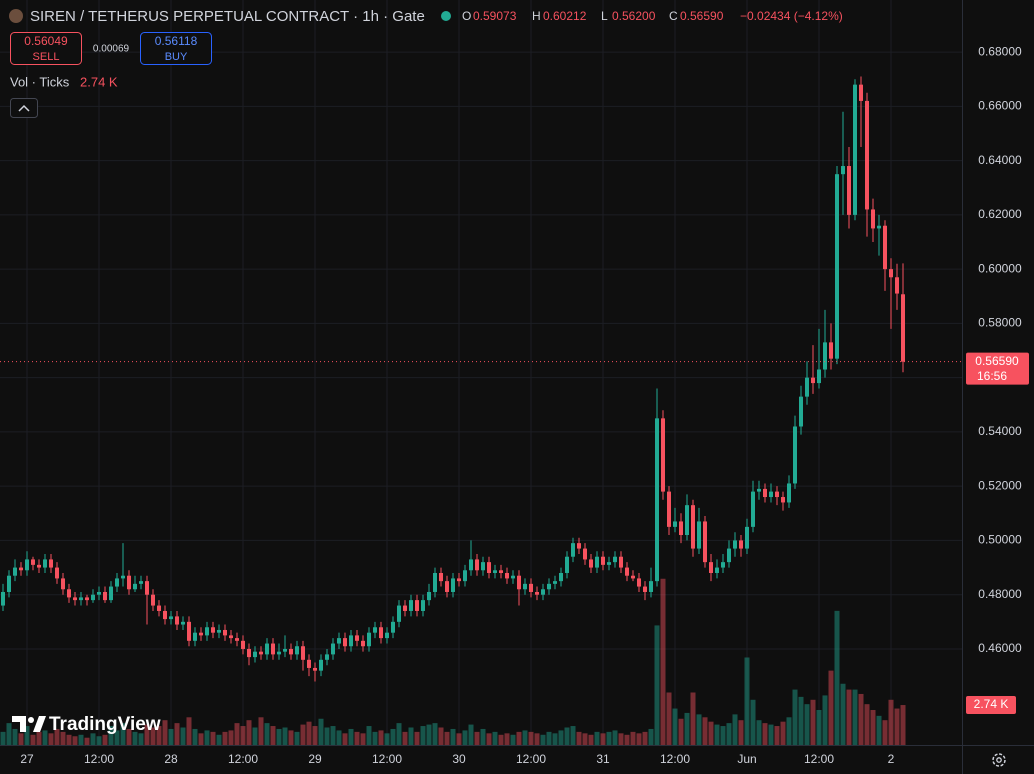 The width and height of the screenshot is (1034, 774). I want to click on buy-button, so click(176, 48).